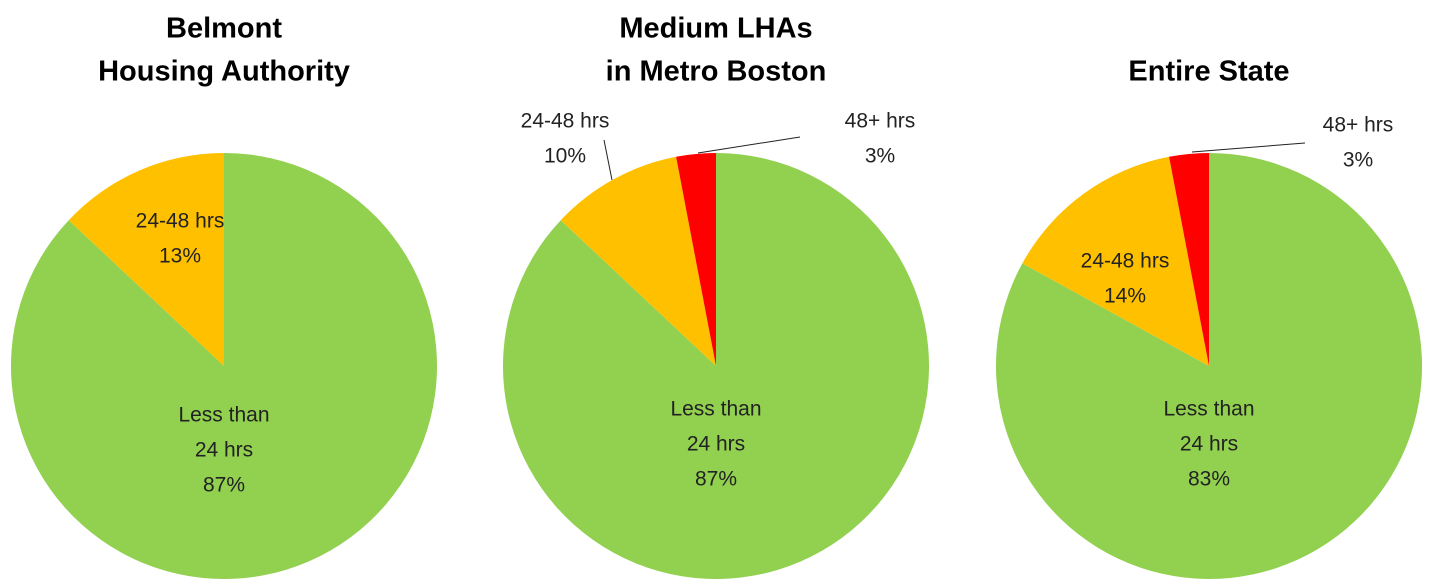 This screenshot has height=581, width=1430. What do you see at coordinates (715, 29) in the screenshot?
I see `chart-title: Medium LHAs` at bounding box center [715, 29].